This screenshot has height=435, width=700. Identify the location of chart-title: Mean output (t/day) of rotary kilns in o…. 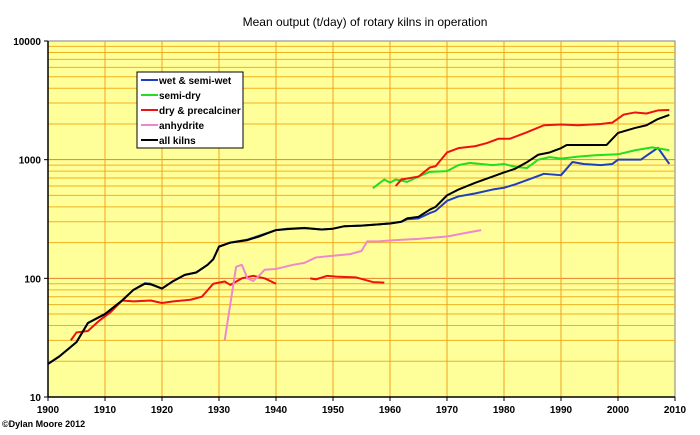
(365, 22).